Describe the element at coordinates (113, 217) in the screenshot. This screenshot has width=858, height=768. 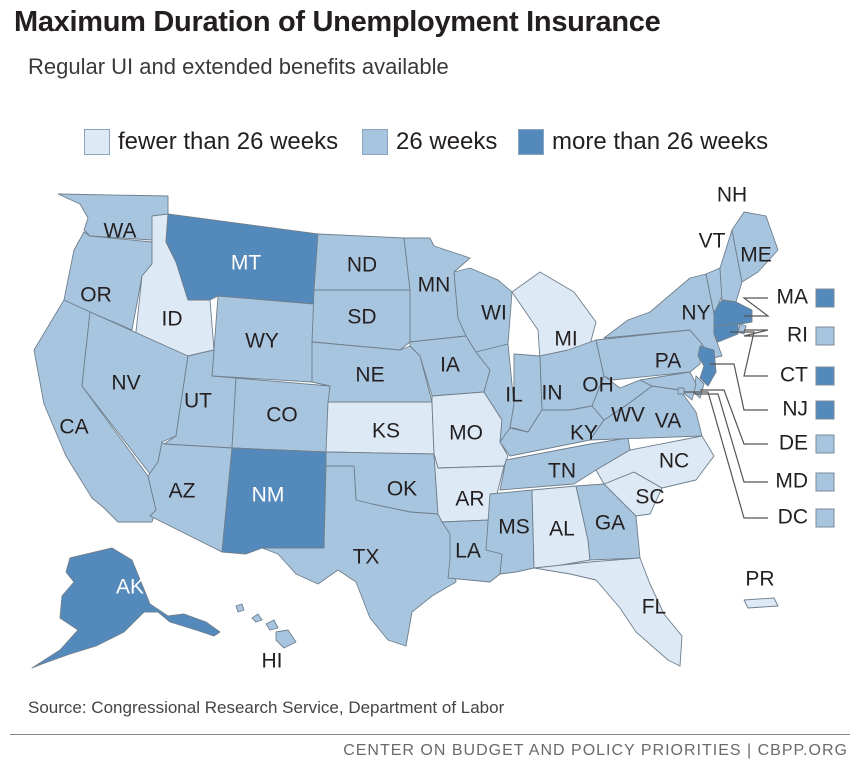
I see `state-wa` at that location.